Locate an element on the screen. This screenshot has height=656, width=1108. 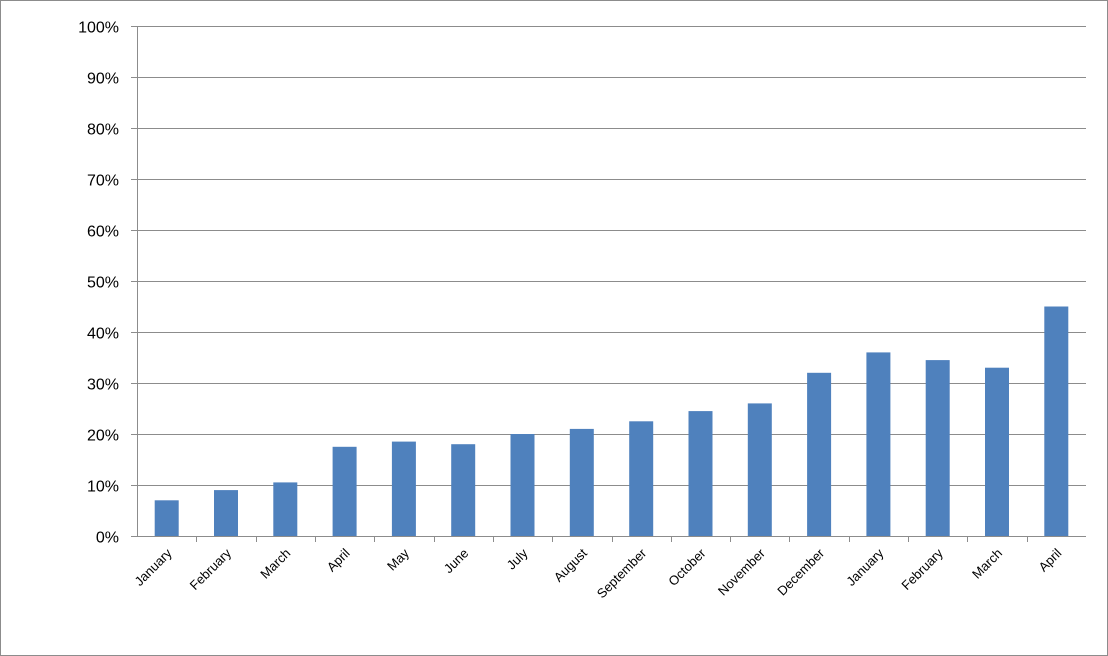
y-tick-label: 20% is located at coordinates (103, 436).